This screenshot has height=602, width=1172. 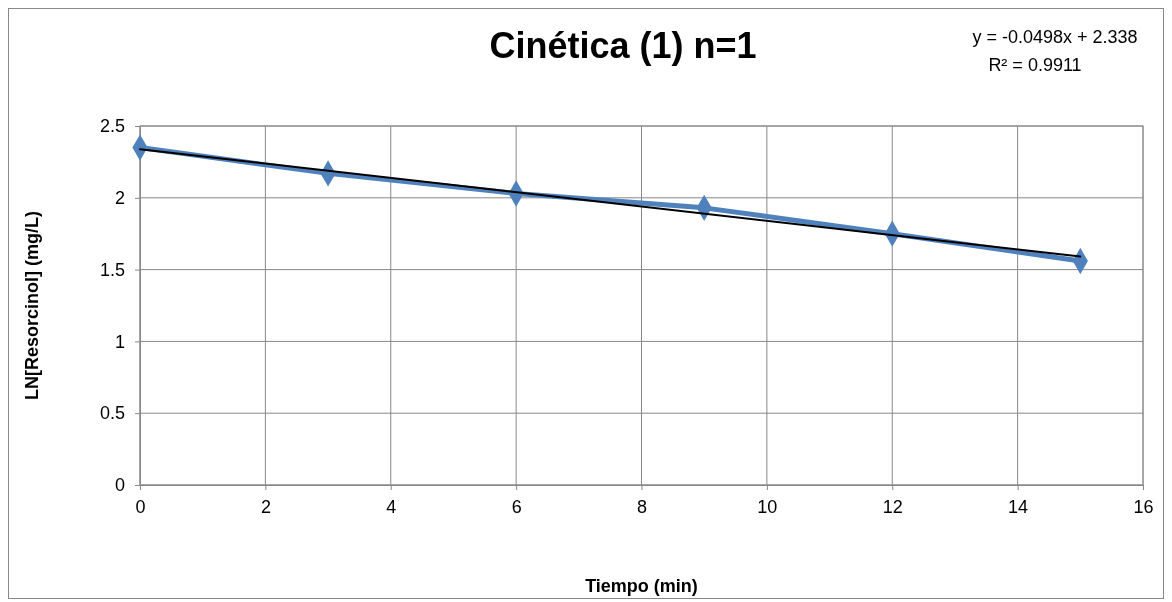 I want to click on text: R² = 0.9911, so click(x=1035, y=65).